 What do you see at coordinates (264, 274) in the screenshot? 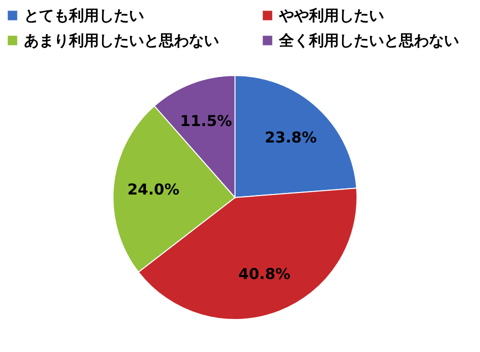
I see `data-label: 40.8%` at bounding box center [264, 274].